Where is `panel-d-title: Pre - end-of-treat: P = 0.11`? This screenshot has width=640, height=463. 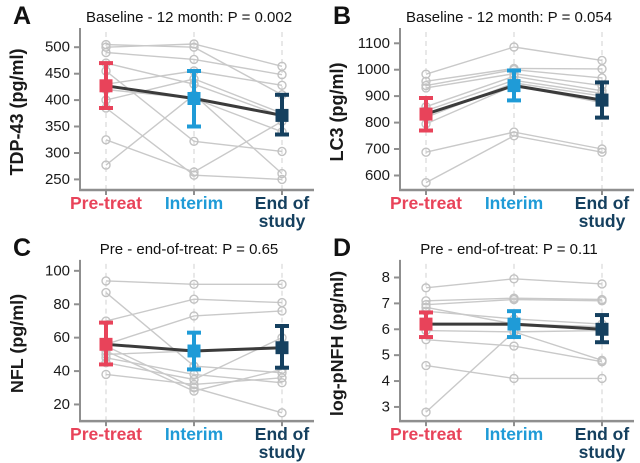 panel-d-title: Pre - end-of-treat: P = 0.11 is located at coordinates (509, 249).